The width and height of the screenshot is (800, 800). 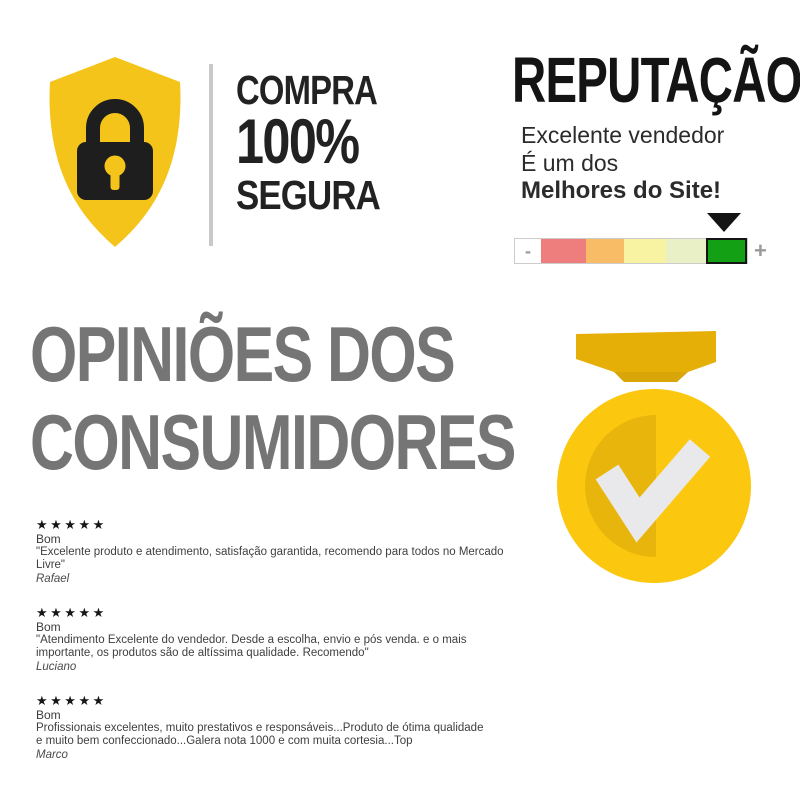 I want to click on medal-ribbon-fold, so click(x=651, y=377).